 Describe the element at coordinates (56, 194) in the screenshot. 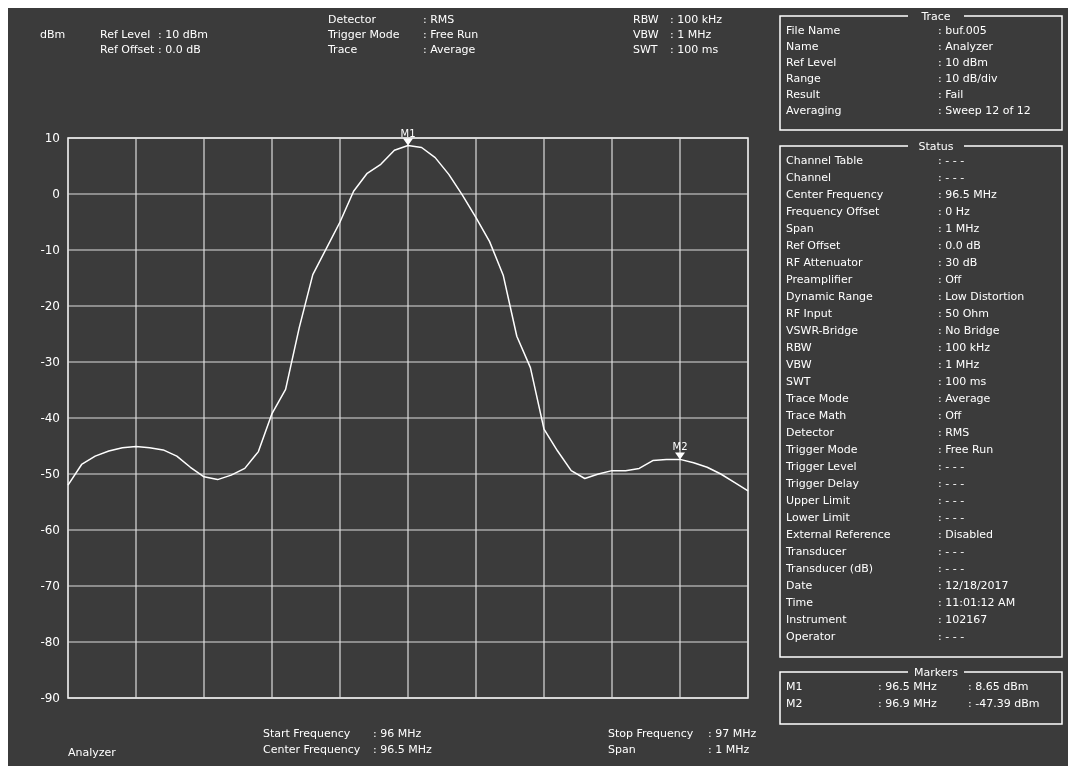

I see `y-tick-label: 0` at that location.